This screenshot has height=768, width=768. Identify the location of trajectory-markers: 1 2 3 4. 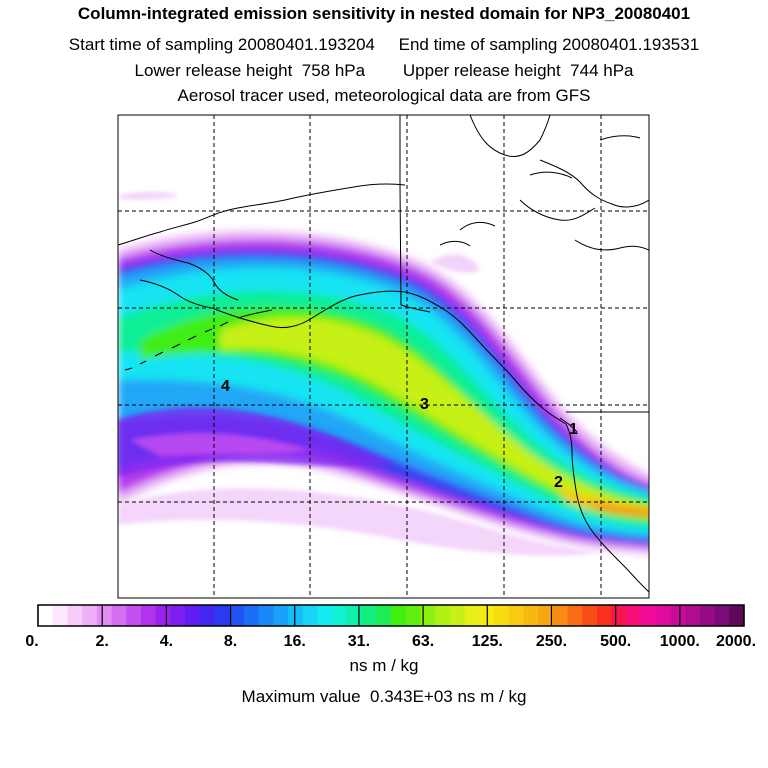
(399, 434).